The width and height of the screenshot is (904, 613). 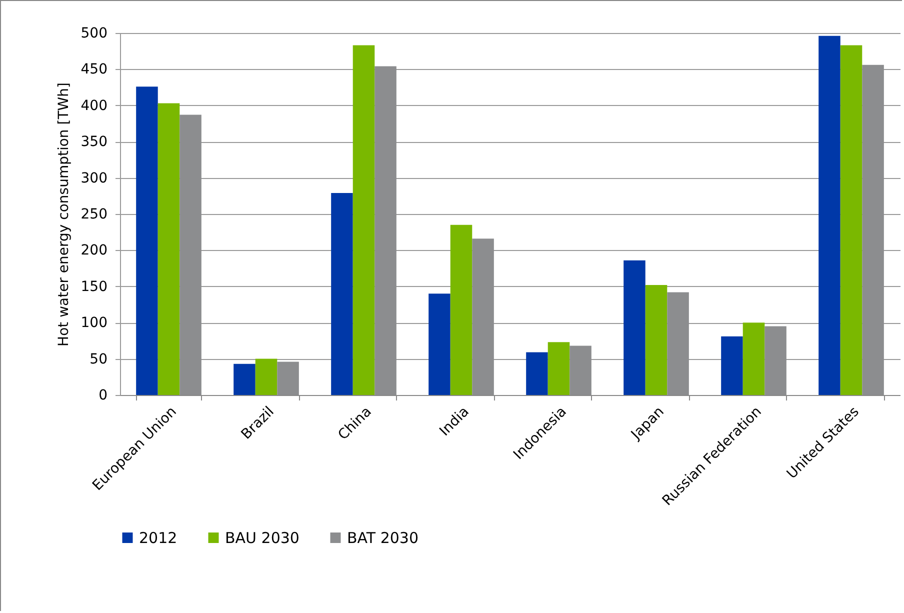 I want to click on y-axis-title: Hot water energy consumption [TWh], so click(x=64, y=214).